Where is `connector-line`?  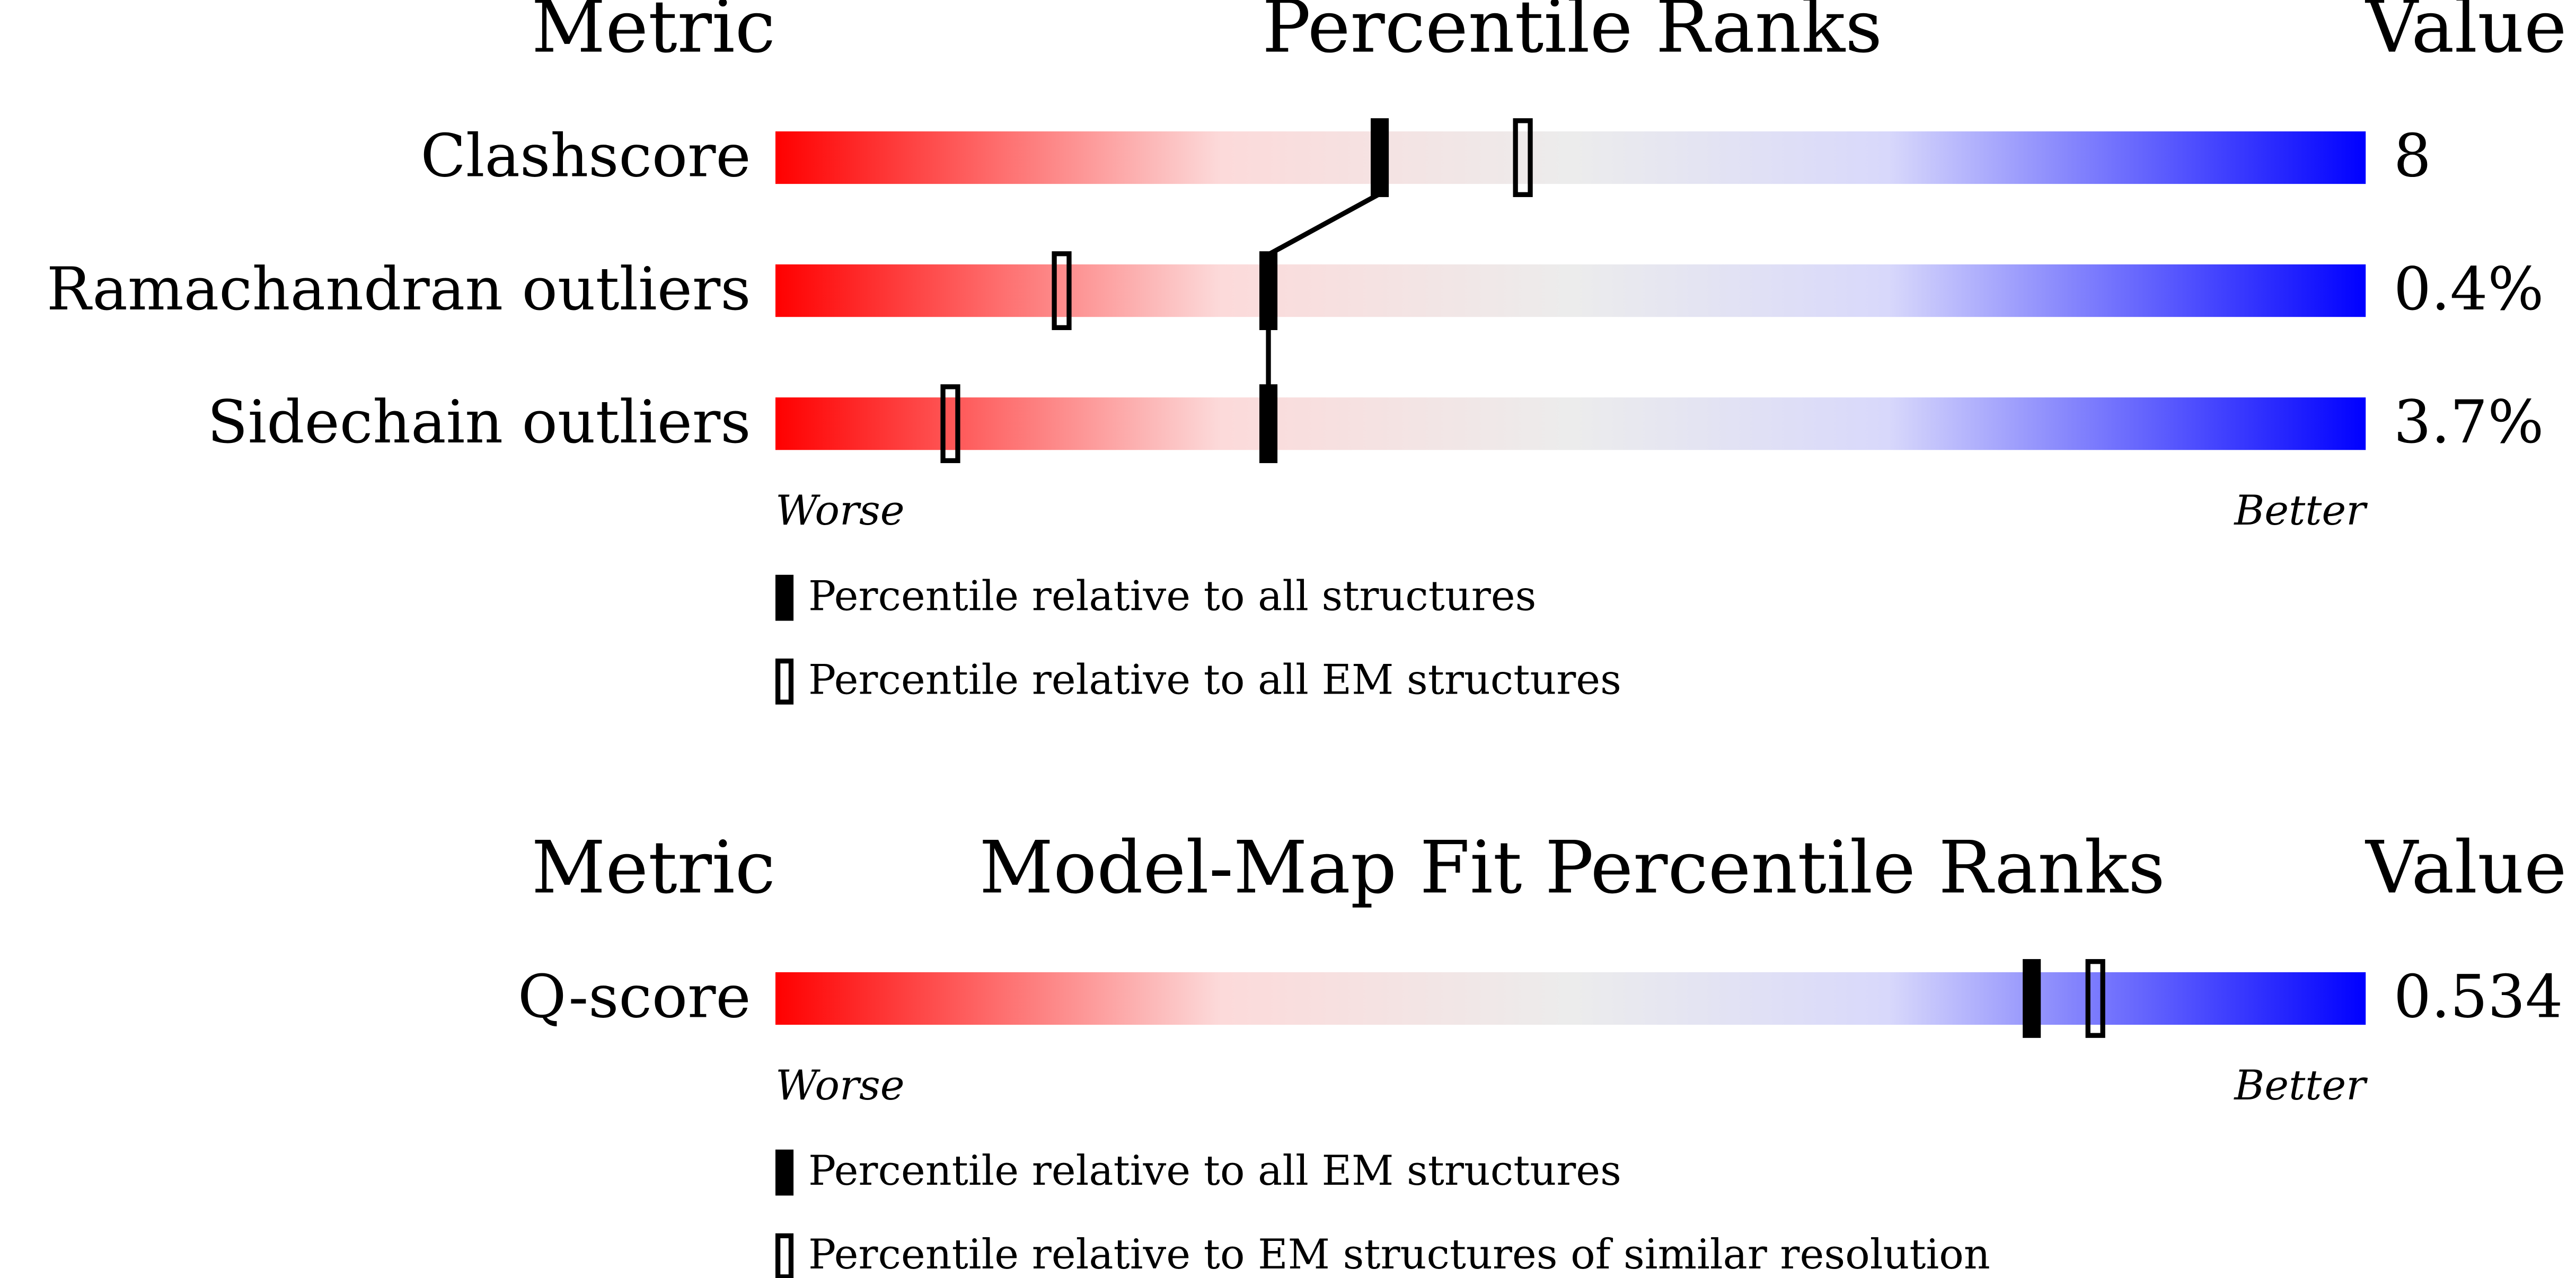
connector-line is located at coordinates (1323, 289).